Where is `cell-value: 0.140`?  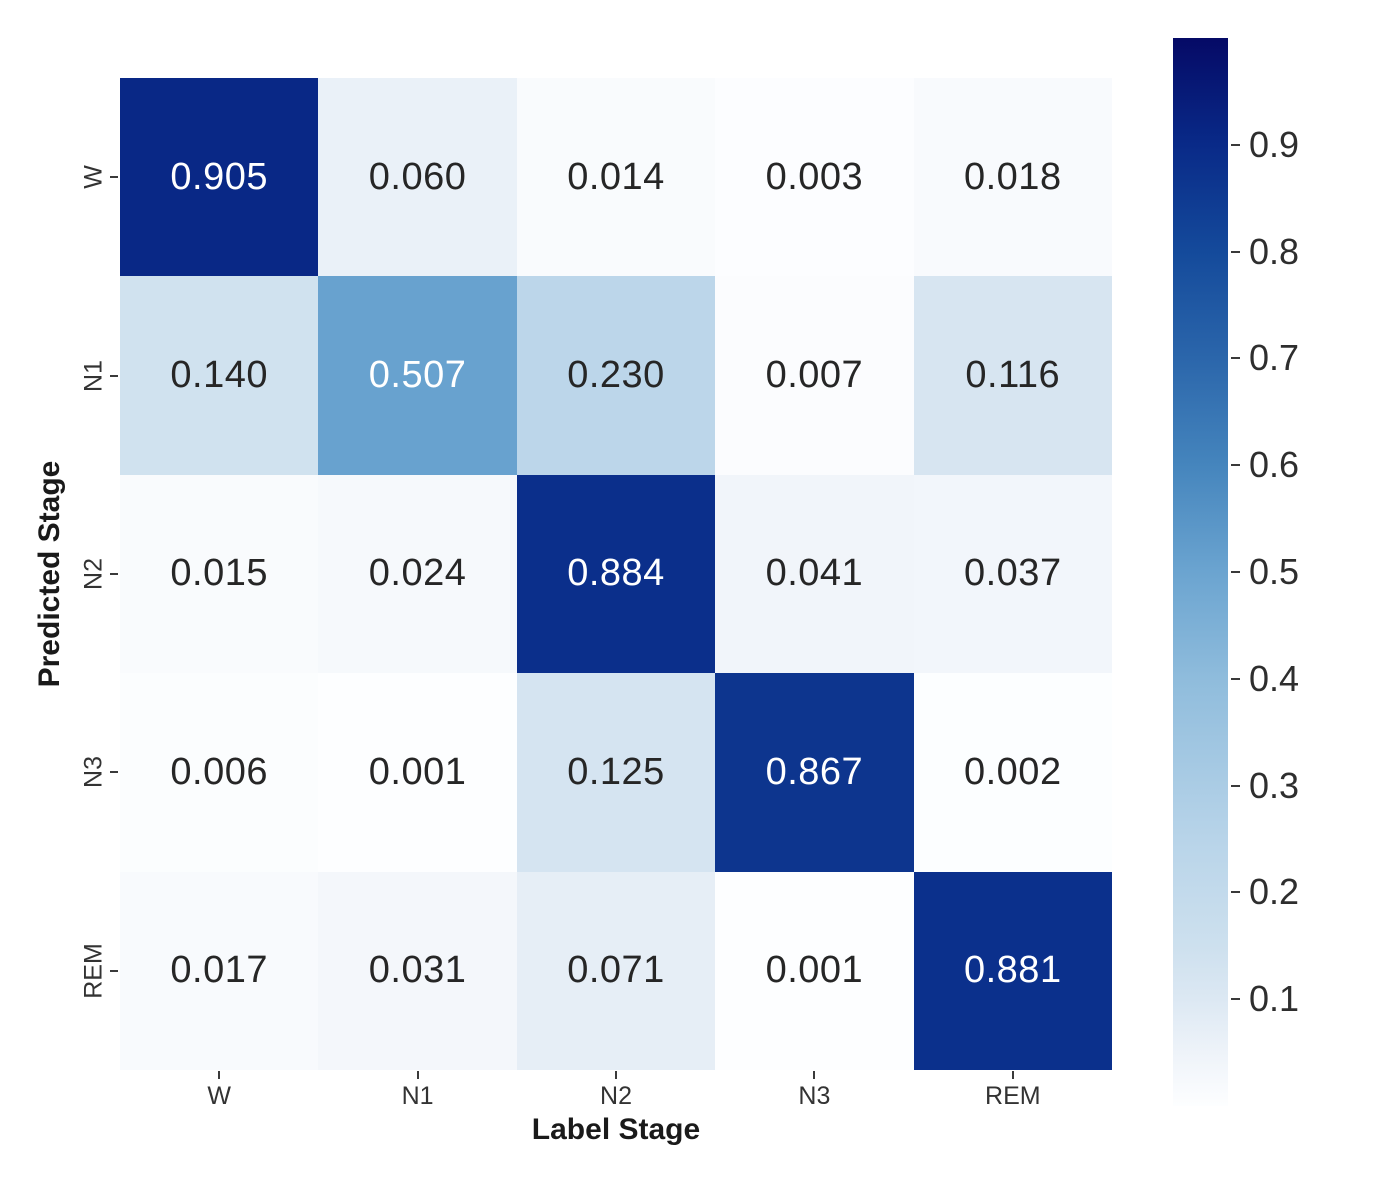 cell-value: 0.140 is located at coordinates (219, 375).